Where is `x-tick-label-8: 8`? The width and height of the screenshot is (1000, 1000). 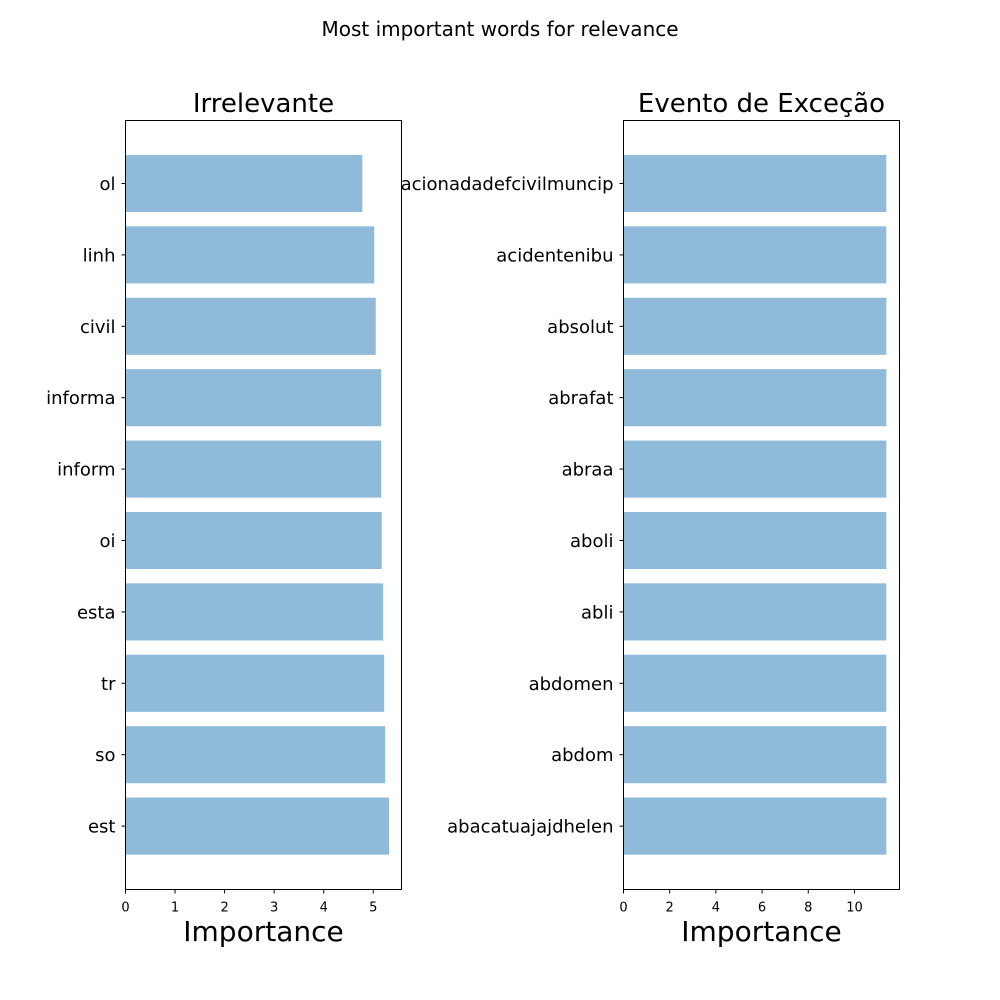
x-tick-label-8: 8 is located at coordinates (808, 908).